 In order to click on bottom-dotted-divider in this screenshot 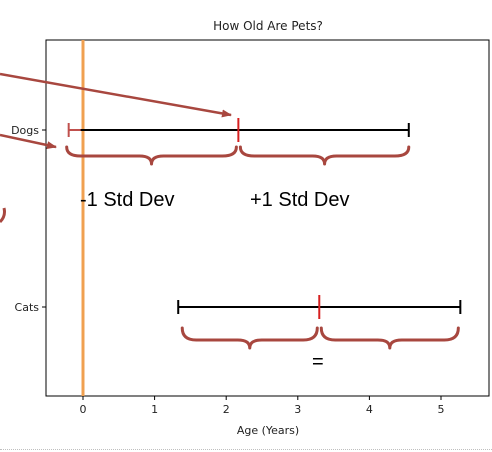, I will do `click(246, 449)`.